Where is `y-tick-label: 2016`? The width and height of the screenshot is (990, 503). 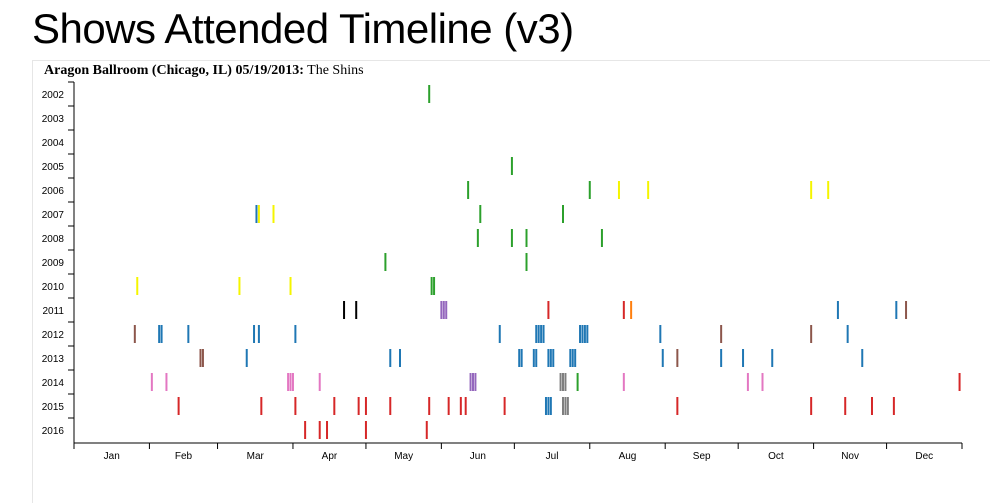 y-tick-label: 2016 is located at coordinates (53, 431).